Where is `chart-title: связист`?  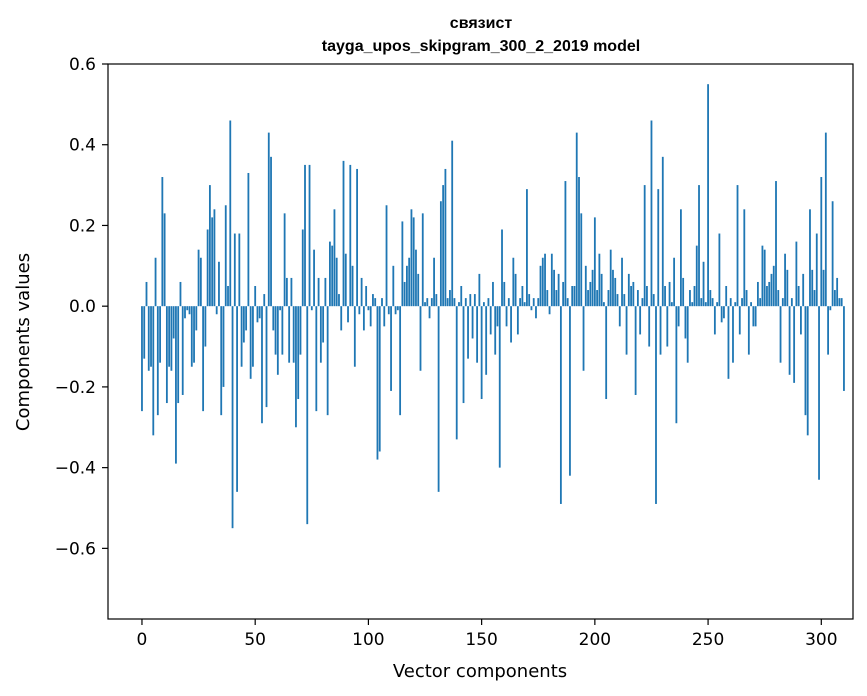
chart-title: связист is located at coordinates (481, 23).